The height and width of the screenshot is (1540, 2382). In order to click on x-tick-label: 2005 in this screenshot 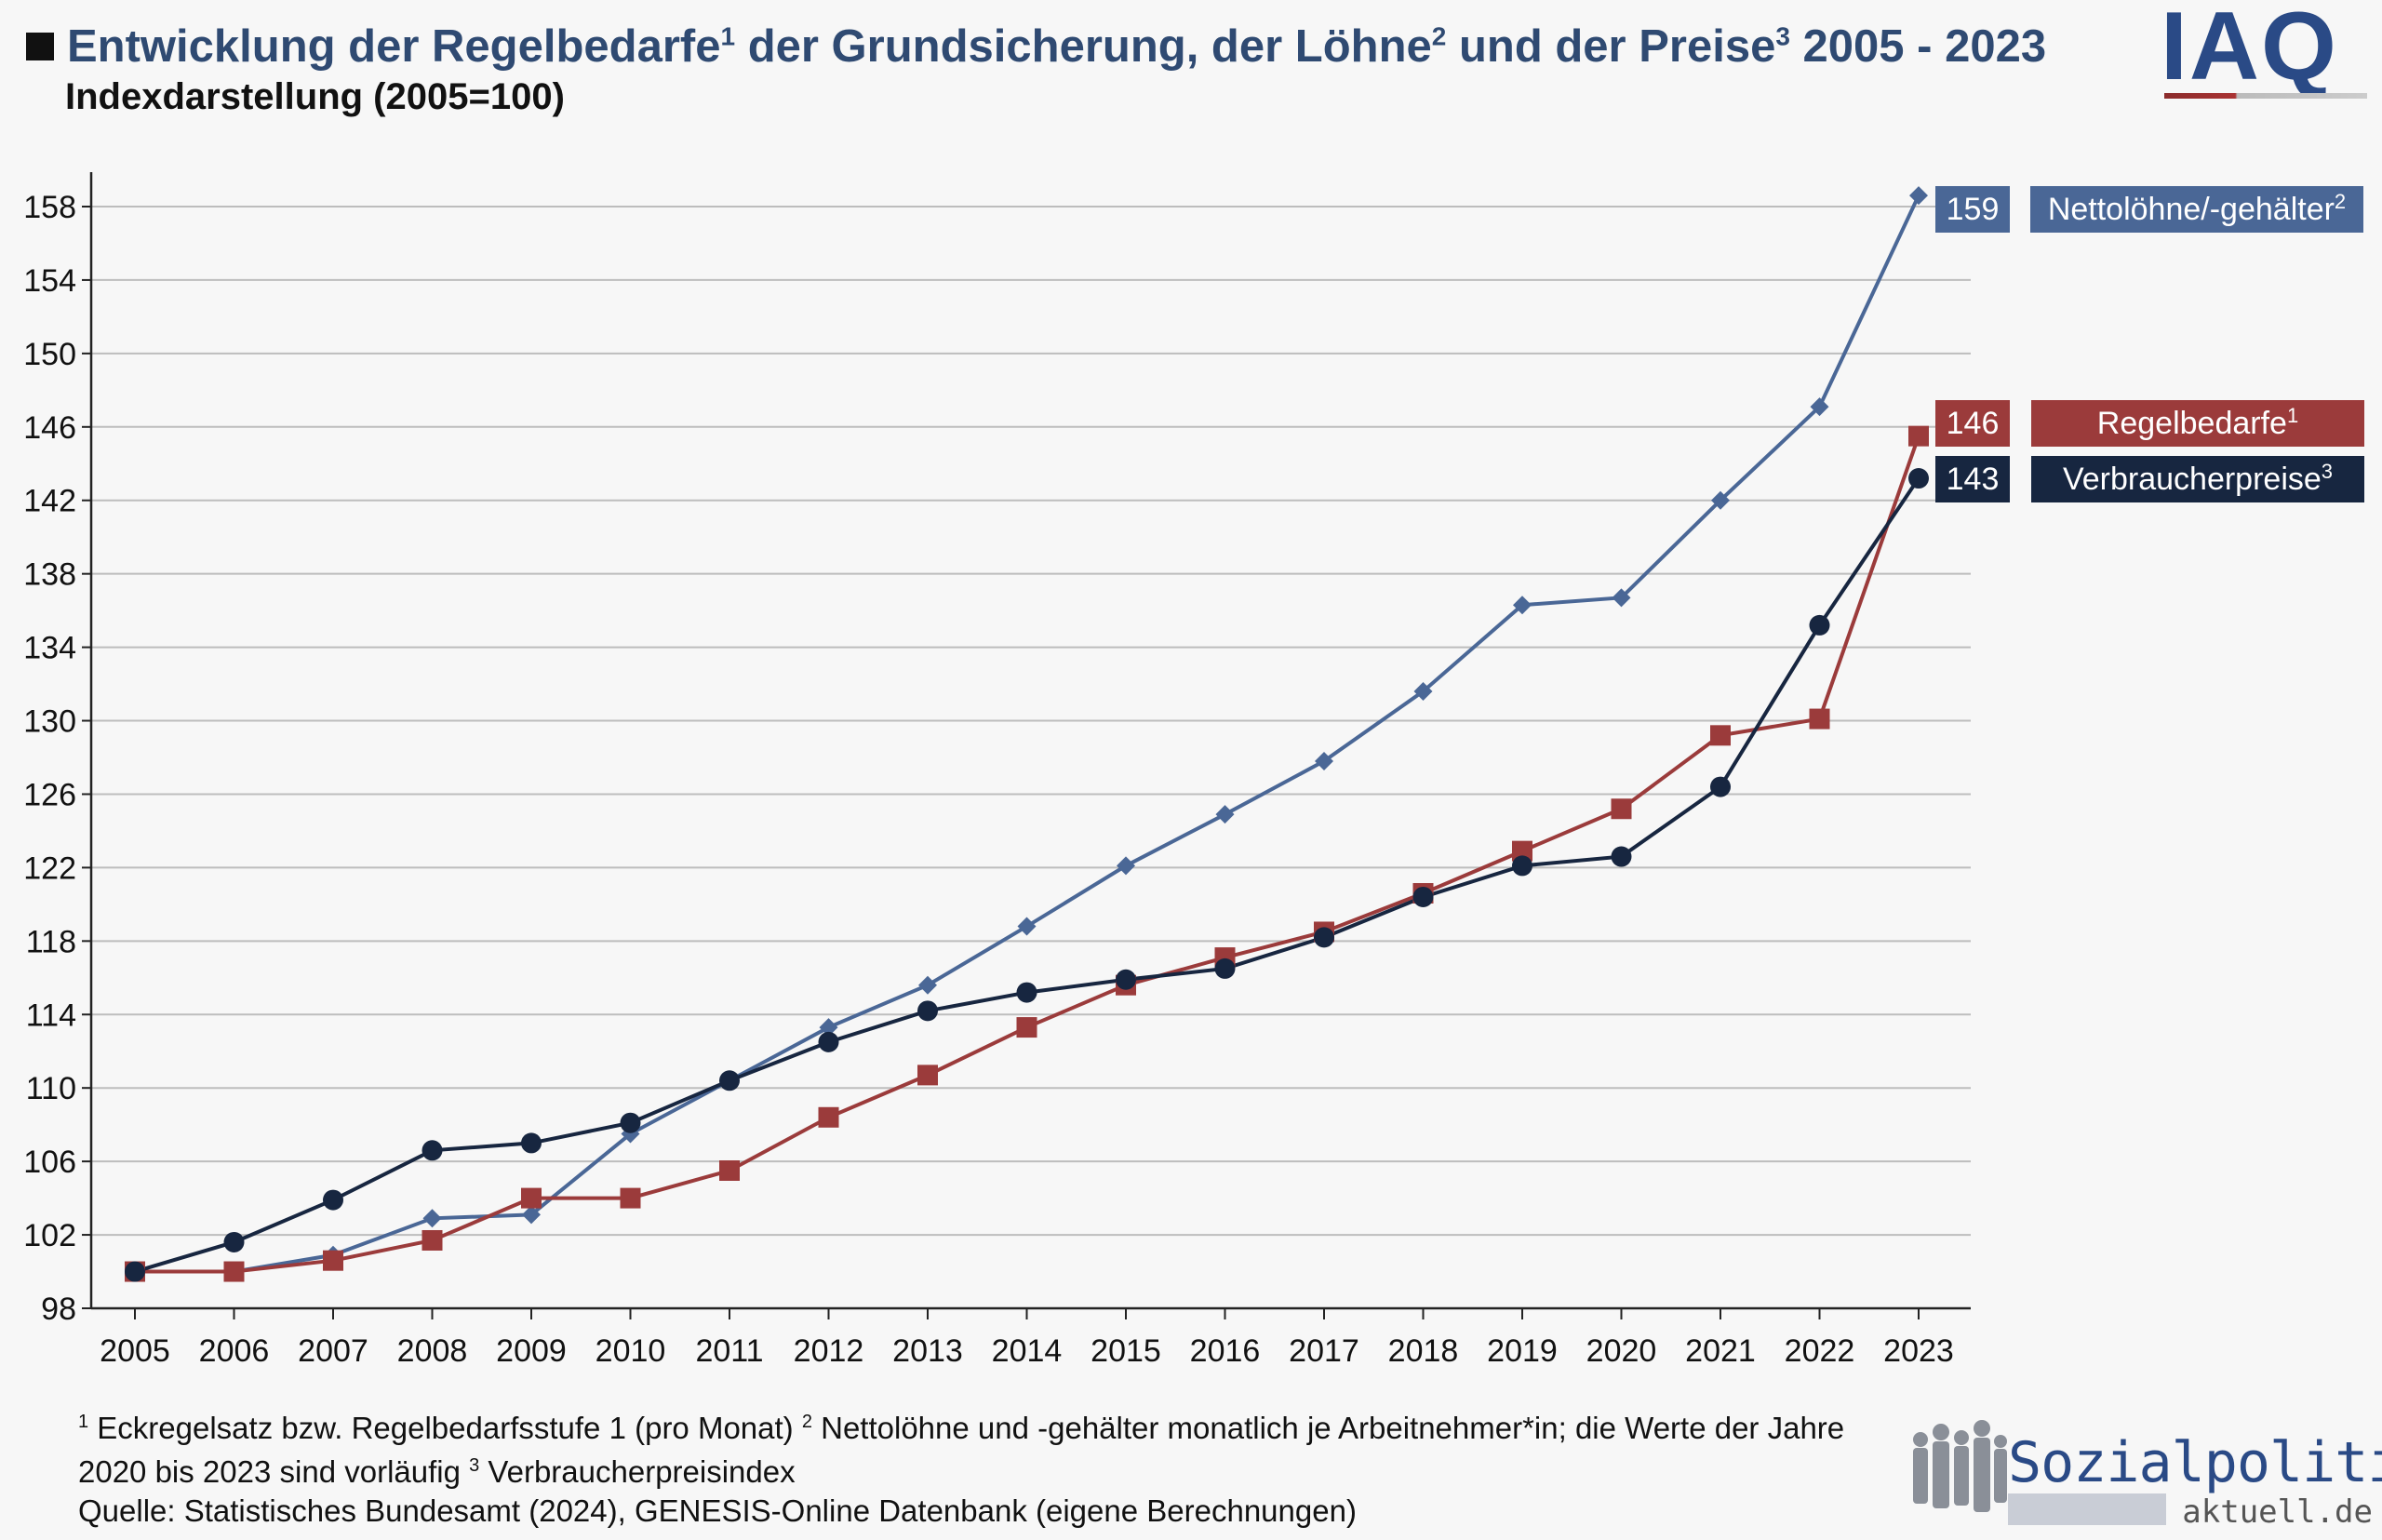, I will do `click(135, 1351)`.